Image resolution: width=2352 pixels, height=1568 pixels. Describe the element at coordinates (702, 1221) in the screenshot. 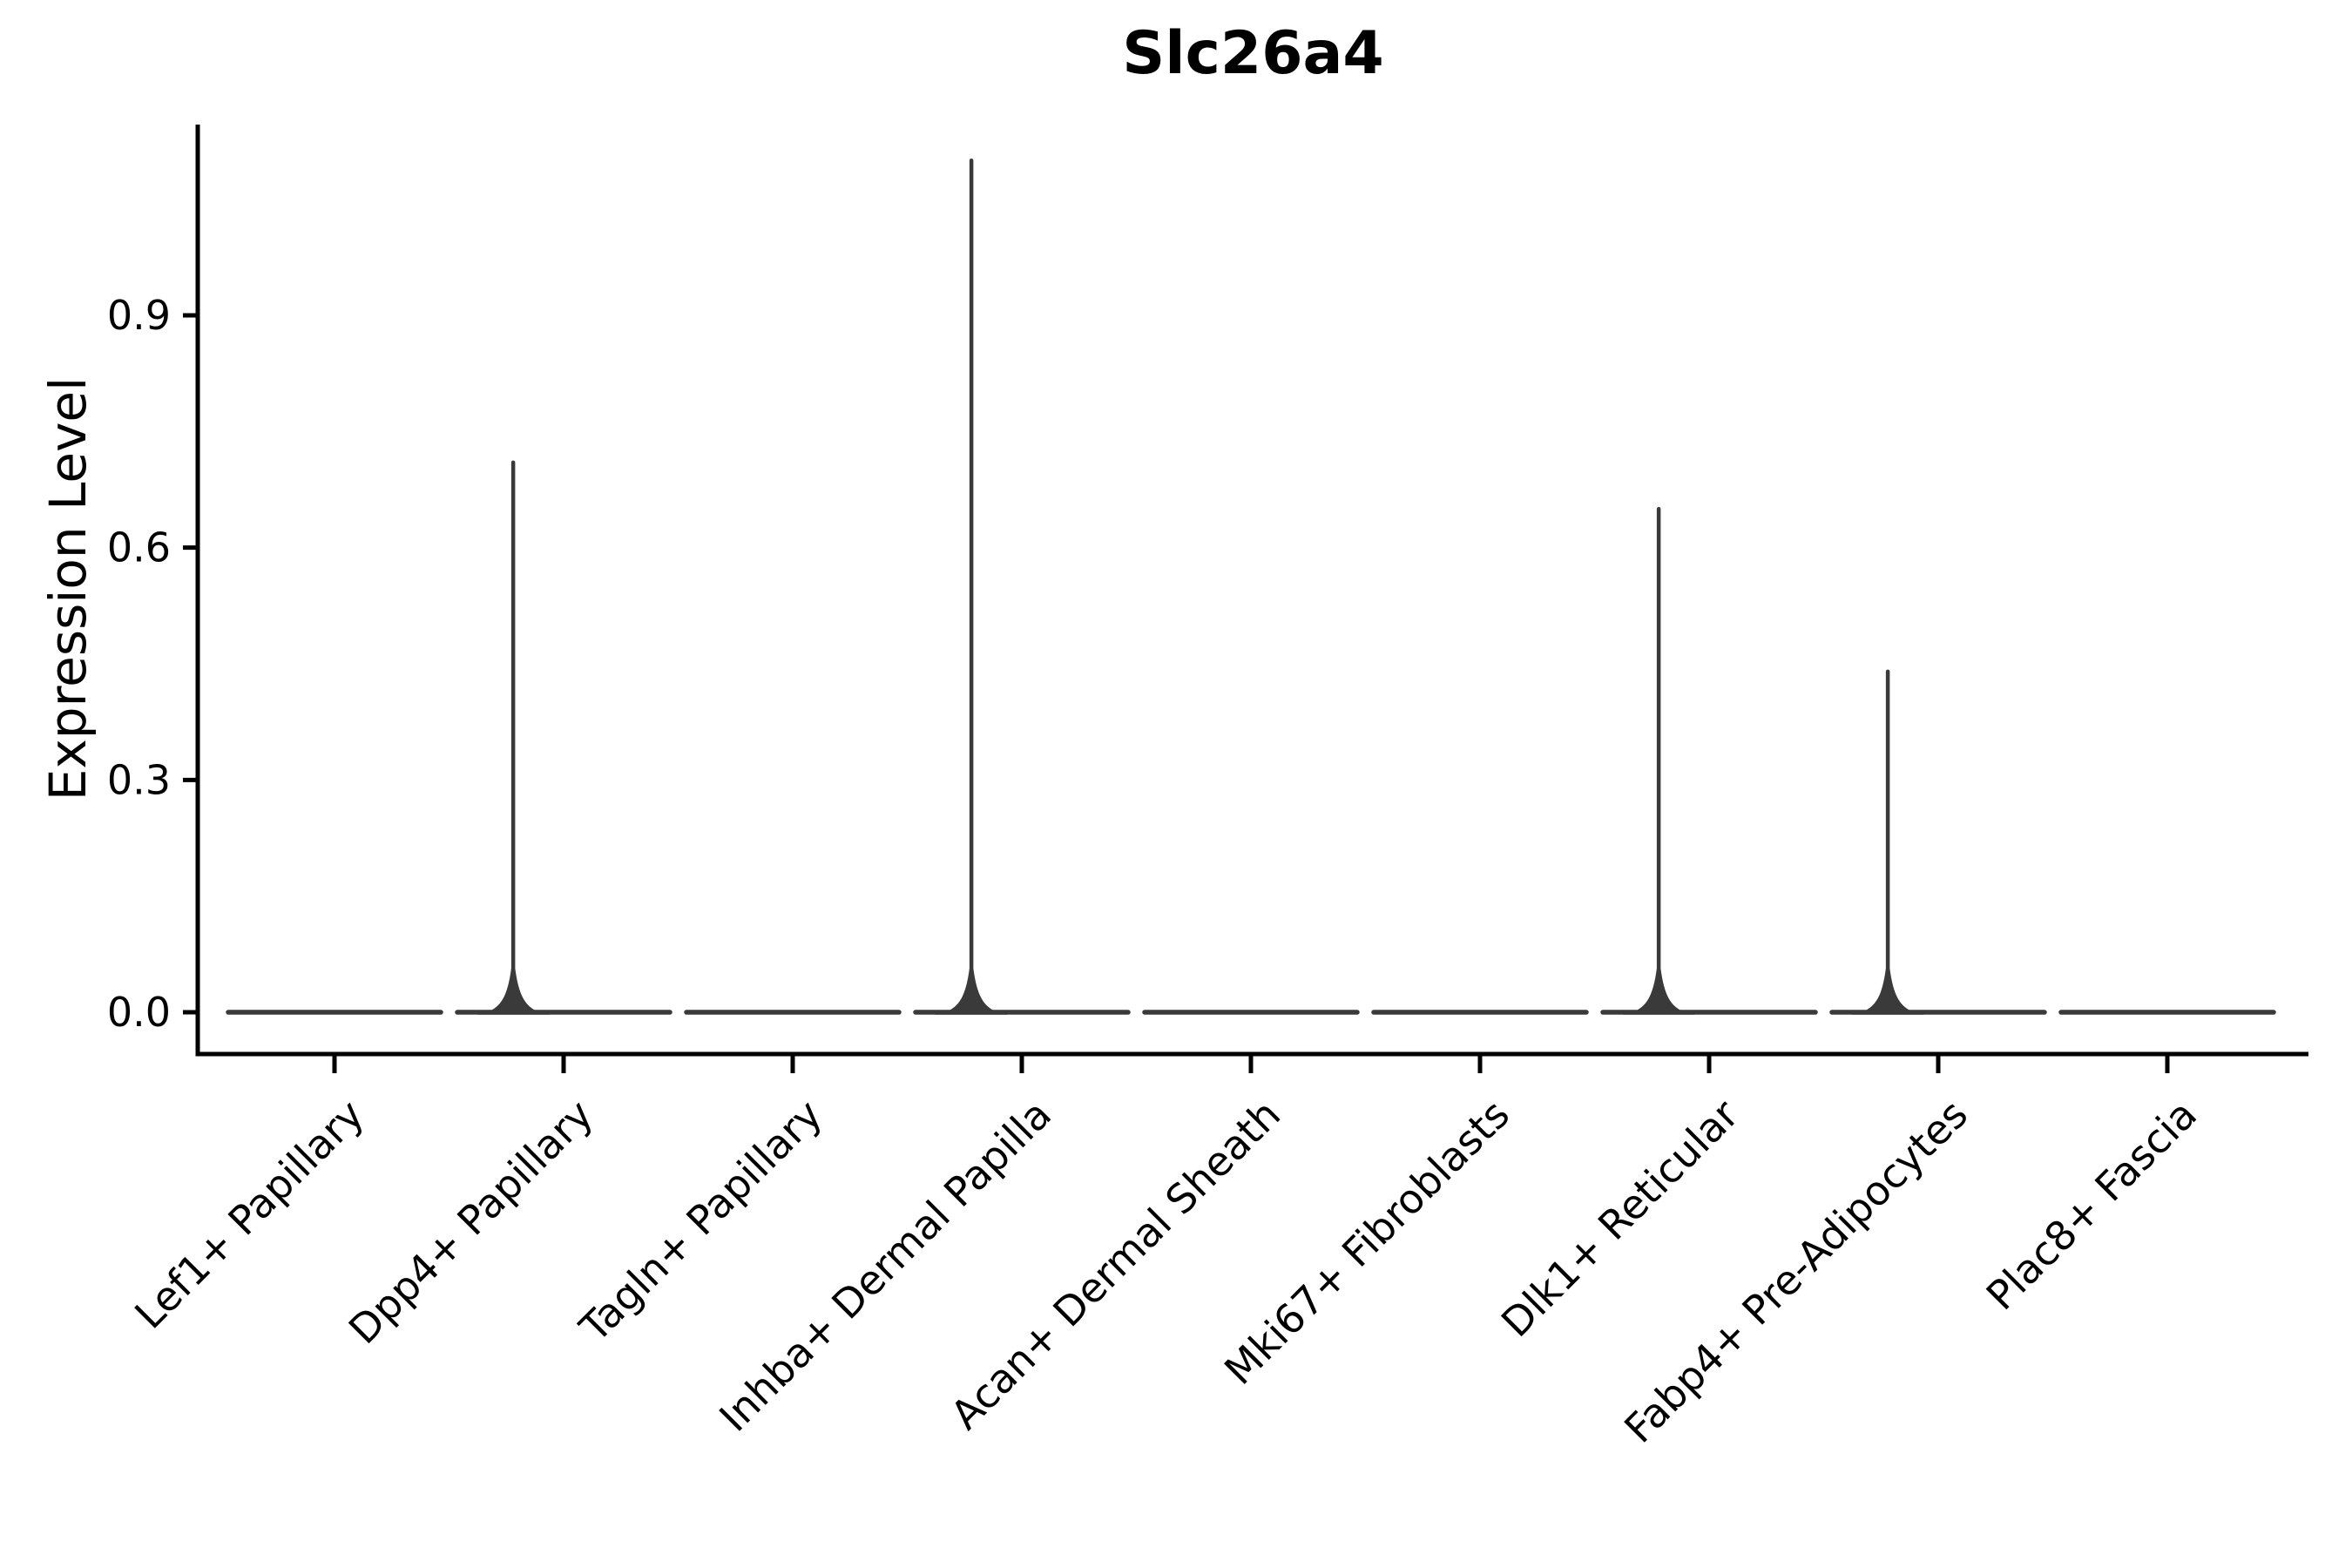

I see `x-category-label: Tagln+ Papillary` at that location.